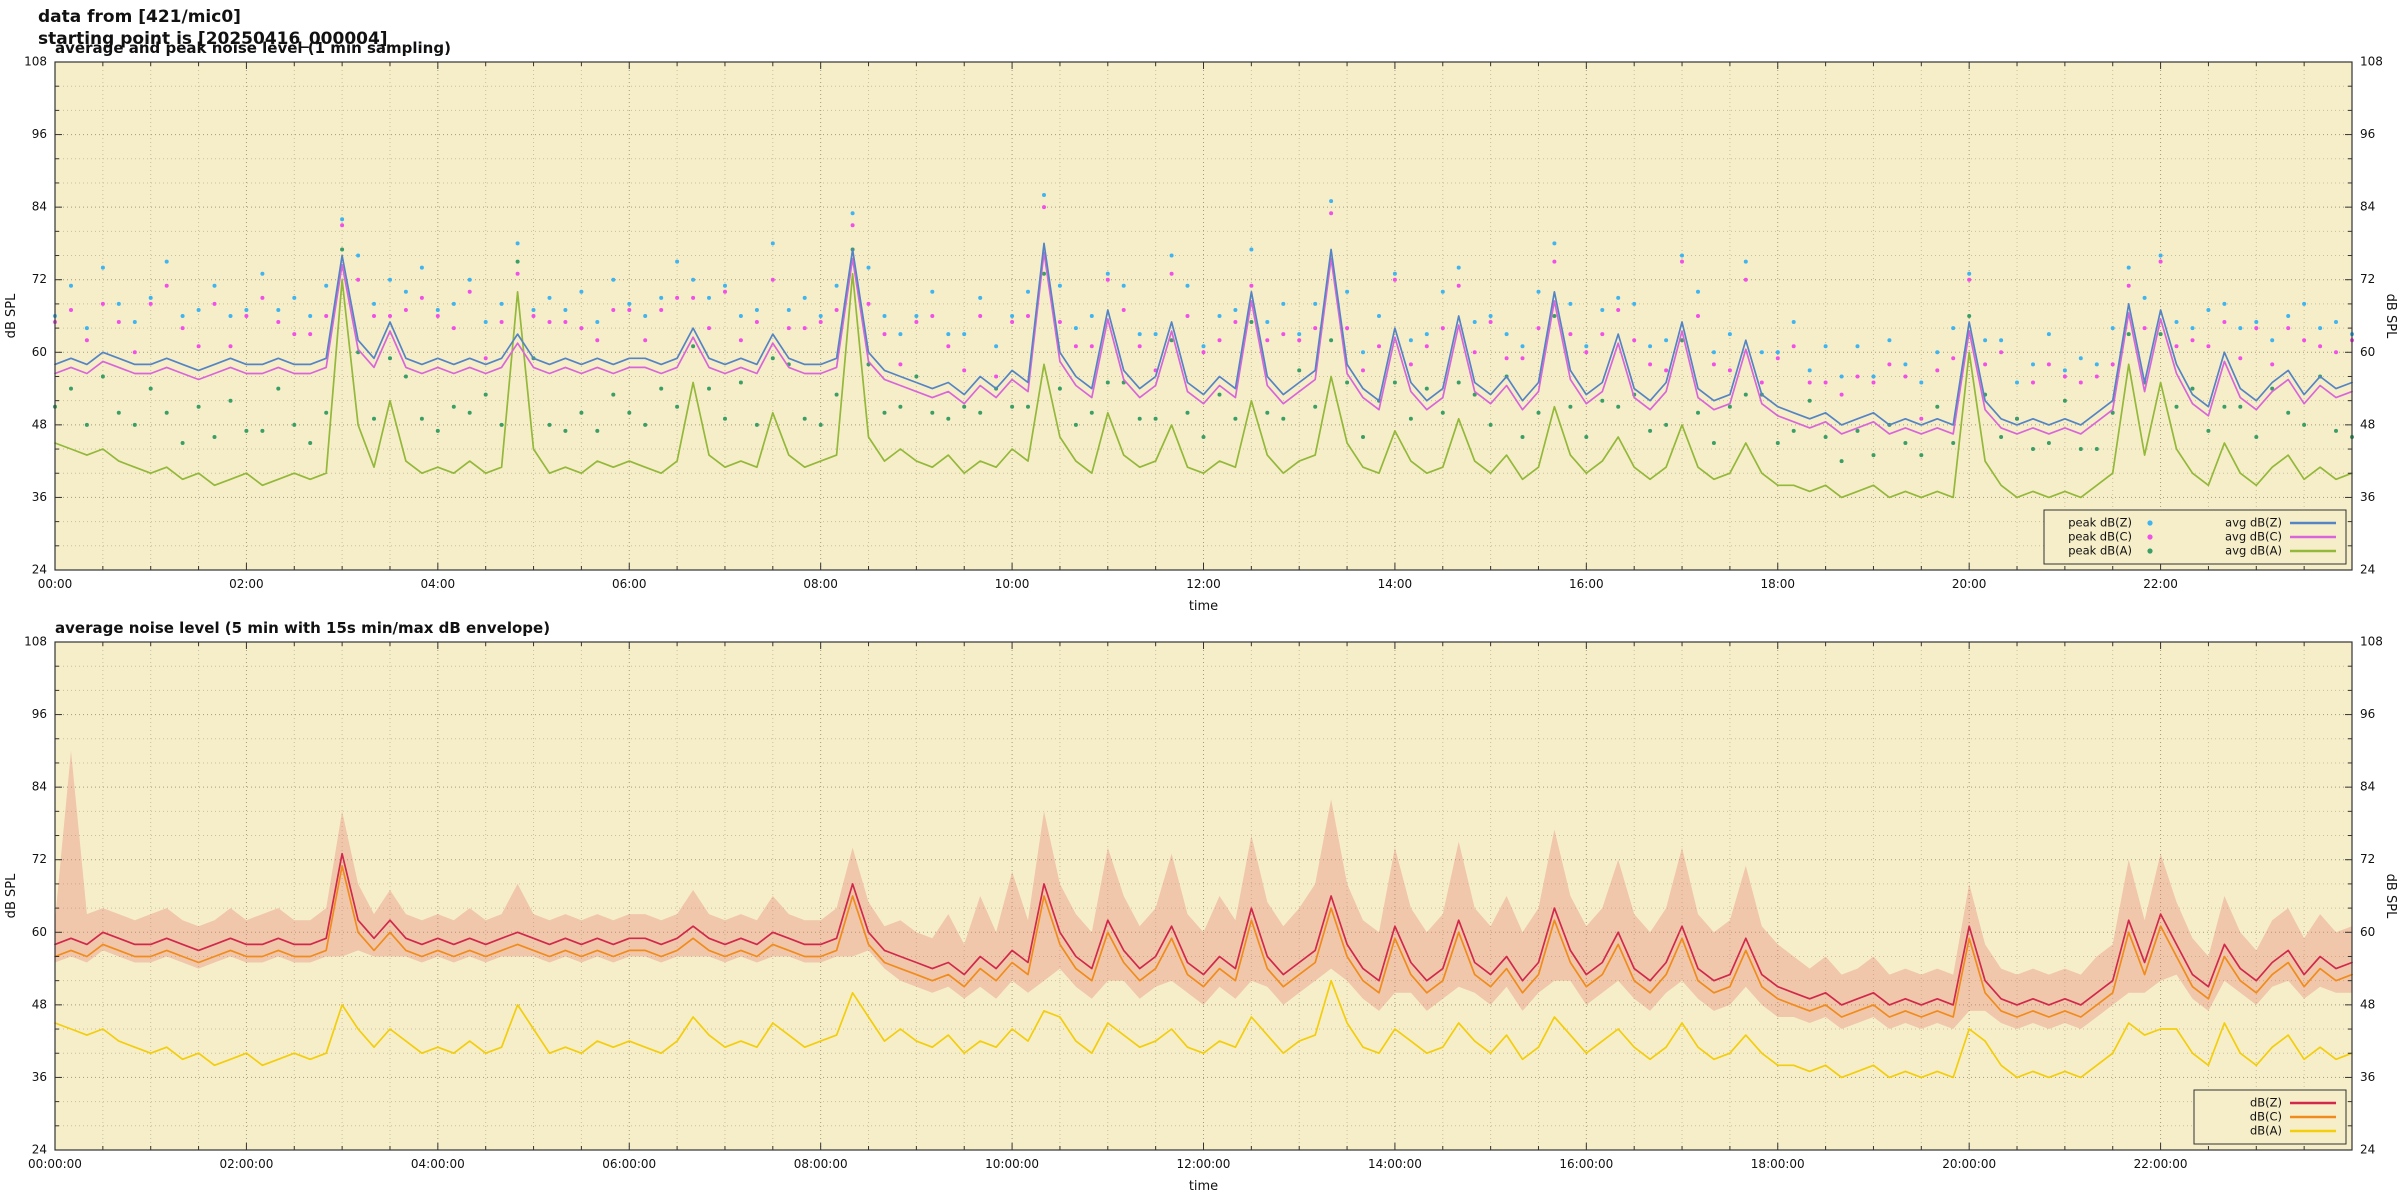  Describe the element at coordinates (139, 17) in the screenshot. I see `header-line-1: data from [421/mic0]` at that location.